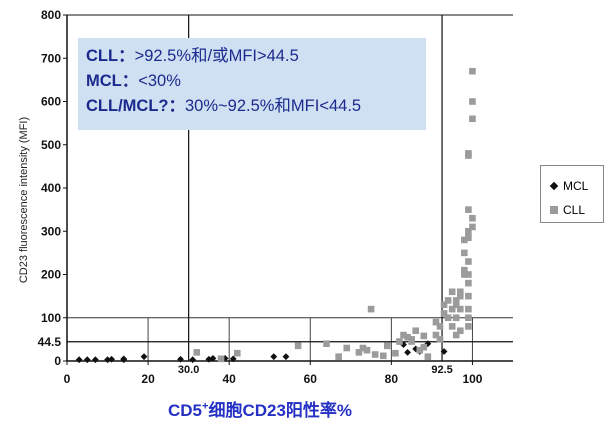  Describe the element at coordinates (472, 379) in the screenshot. I see `x-tick-label-100: 100` at that location.